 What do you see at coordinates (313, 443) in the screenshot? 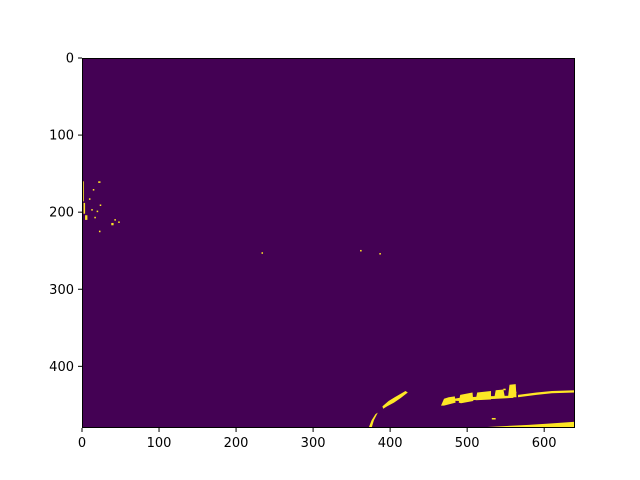
I see `x-tick-label: 300` at bounding box center [313, 443].